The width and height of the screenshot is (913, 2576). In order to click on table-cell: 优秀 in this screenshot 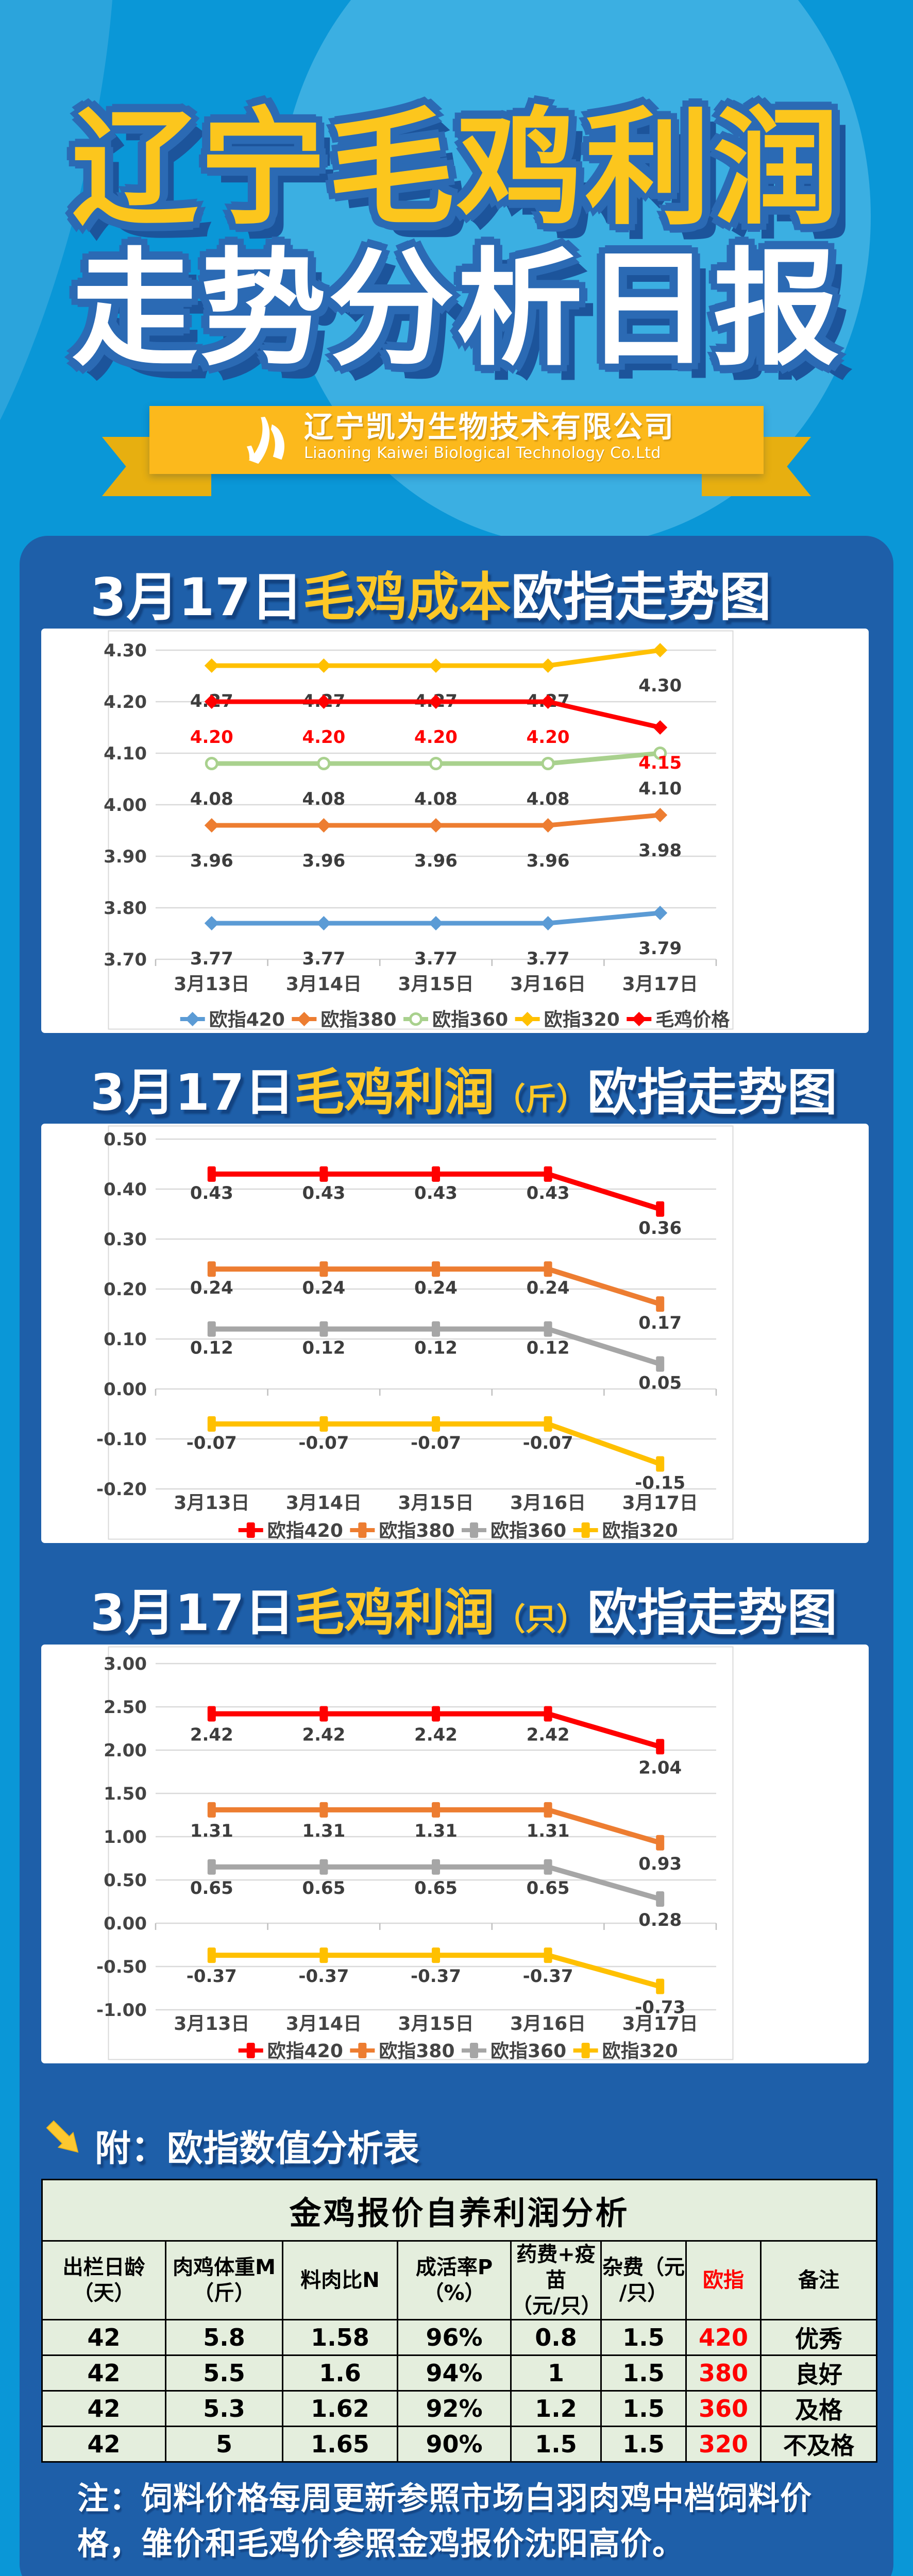, I will do `click(819, 2337)`.